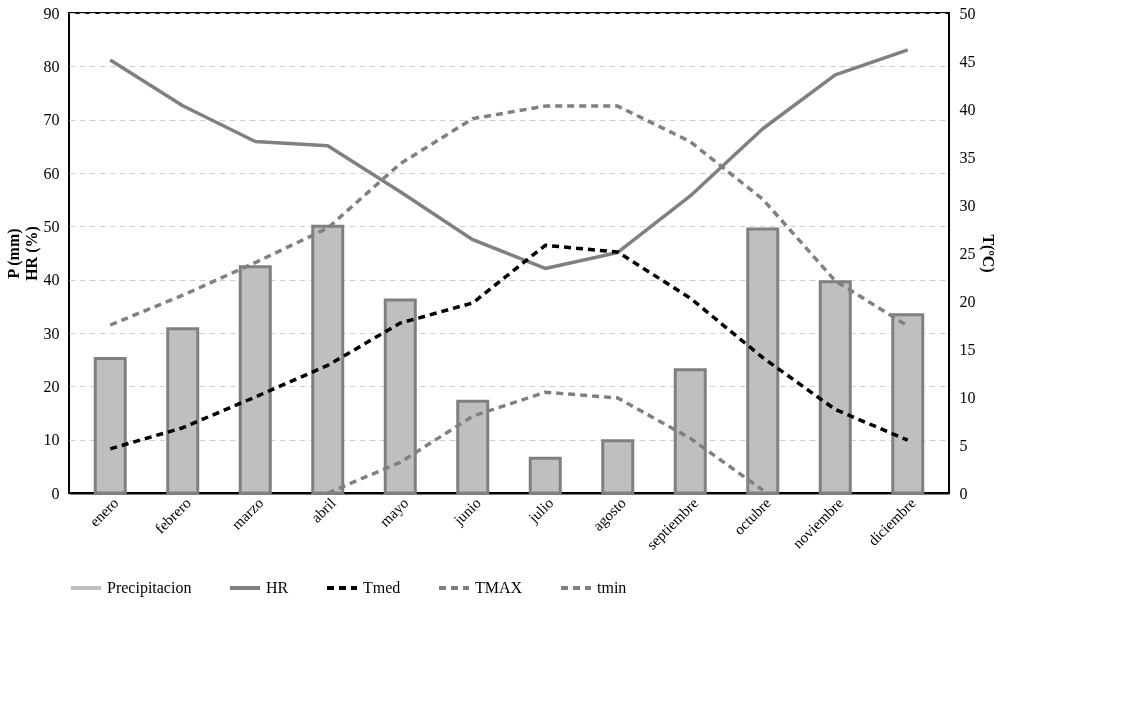  Describe the element at coordinates (51, 120) in the screenshot. I see `y-tick-label: 70` at that location.